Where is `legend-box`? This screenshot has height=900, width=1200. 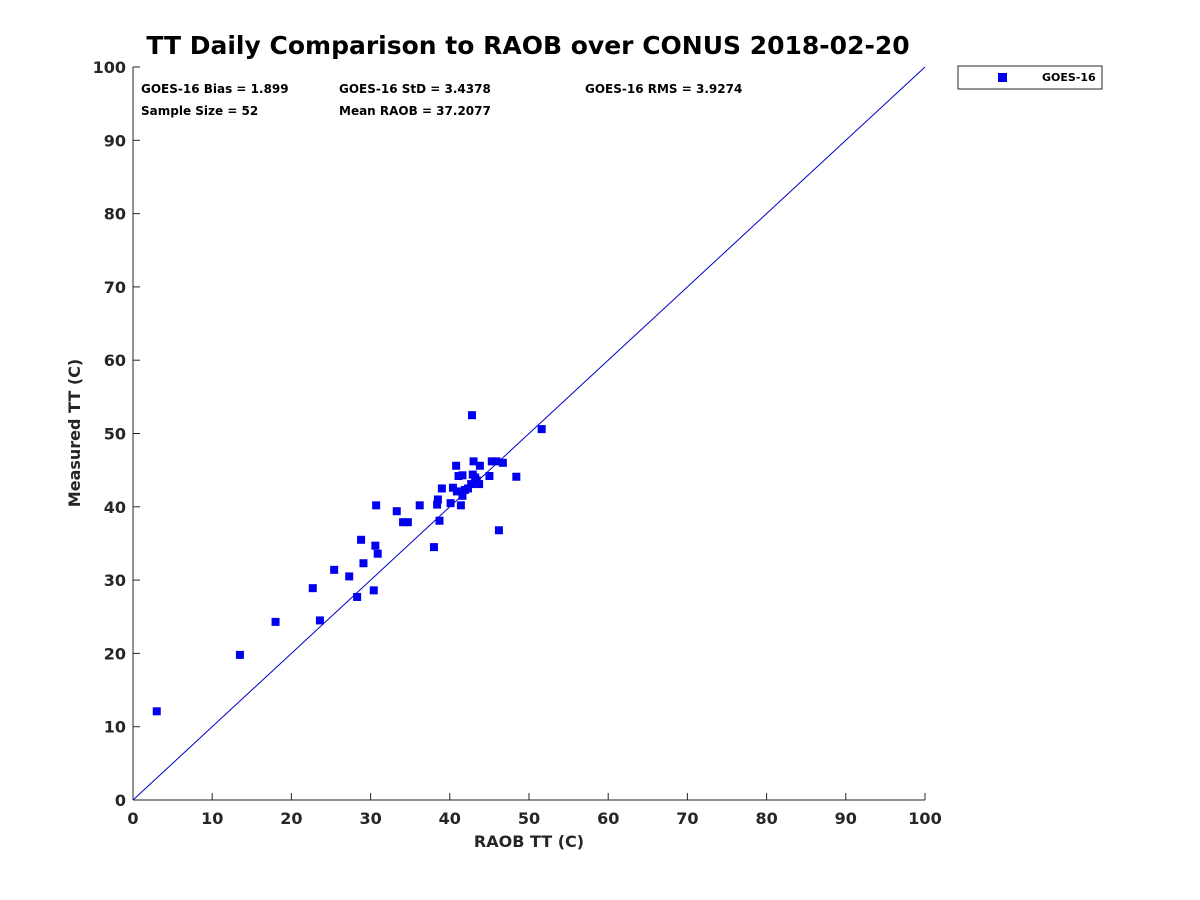 legend-box is located at coordinates (1030, 77).